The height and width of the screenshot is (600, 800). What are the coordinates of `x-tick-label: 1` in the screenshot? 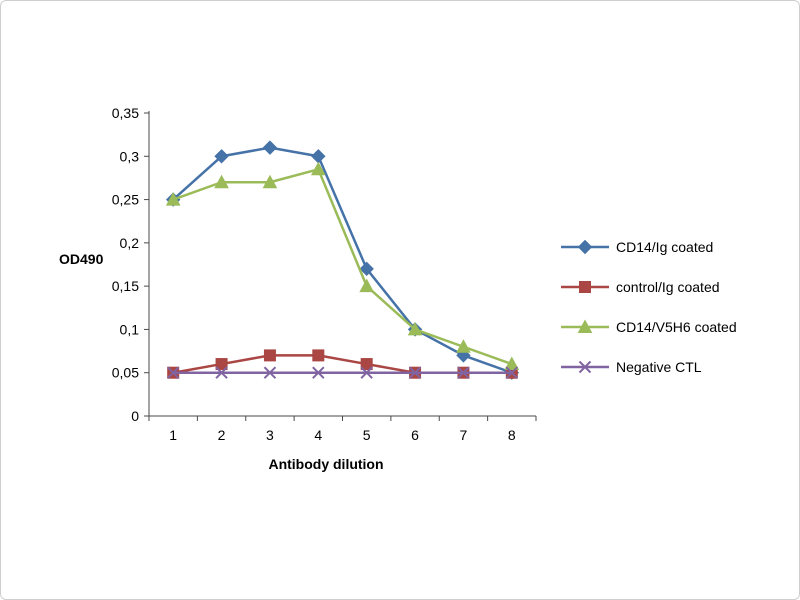 It's located at (173, 435).